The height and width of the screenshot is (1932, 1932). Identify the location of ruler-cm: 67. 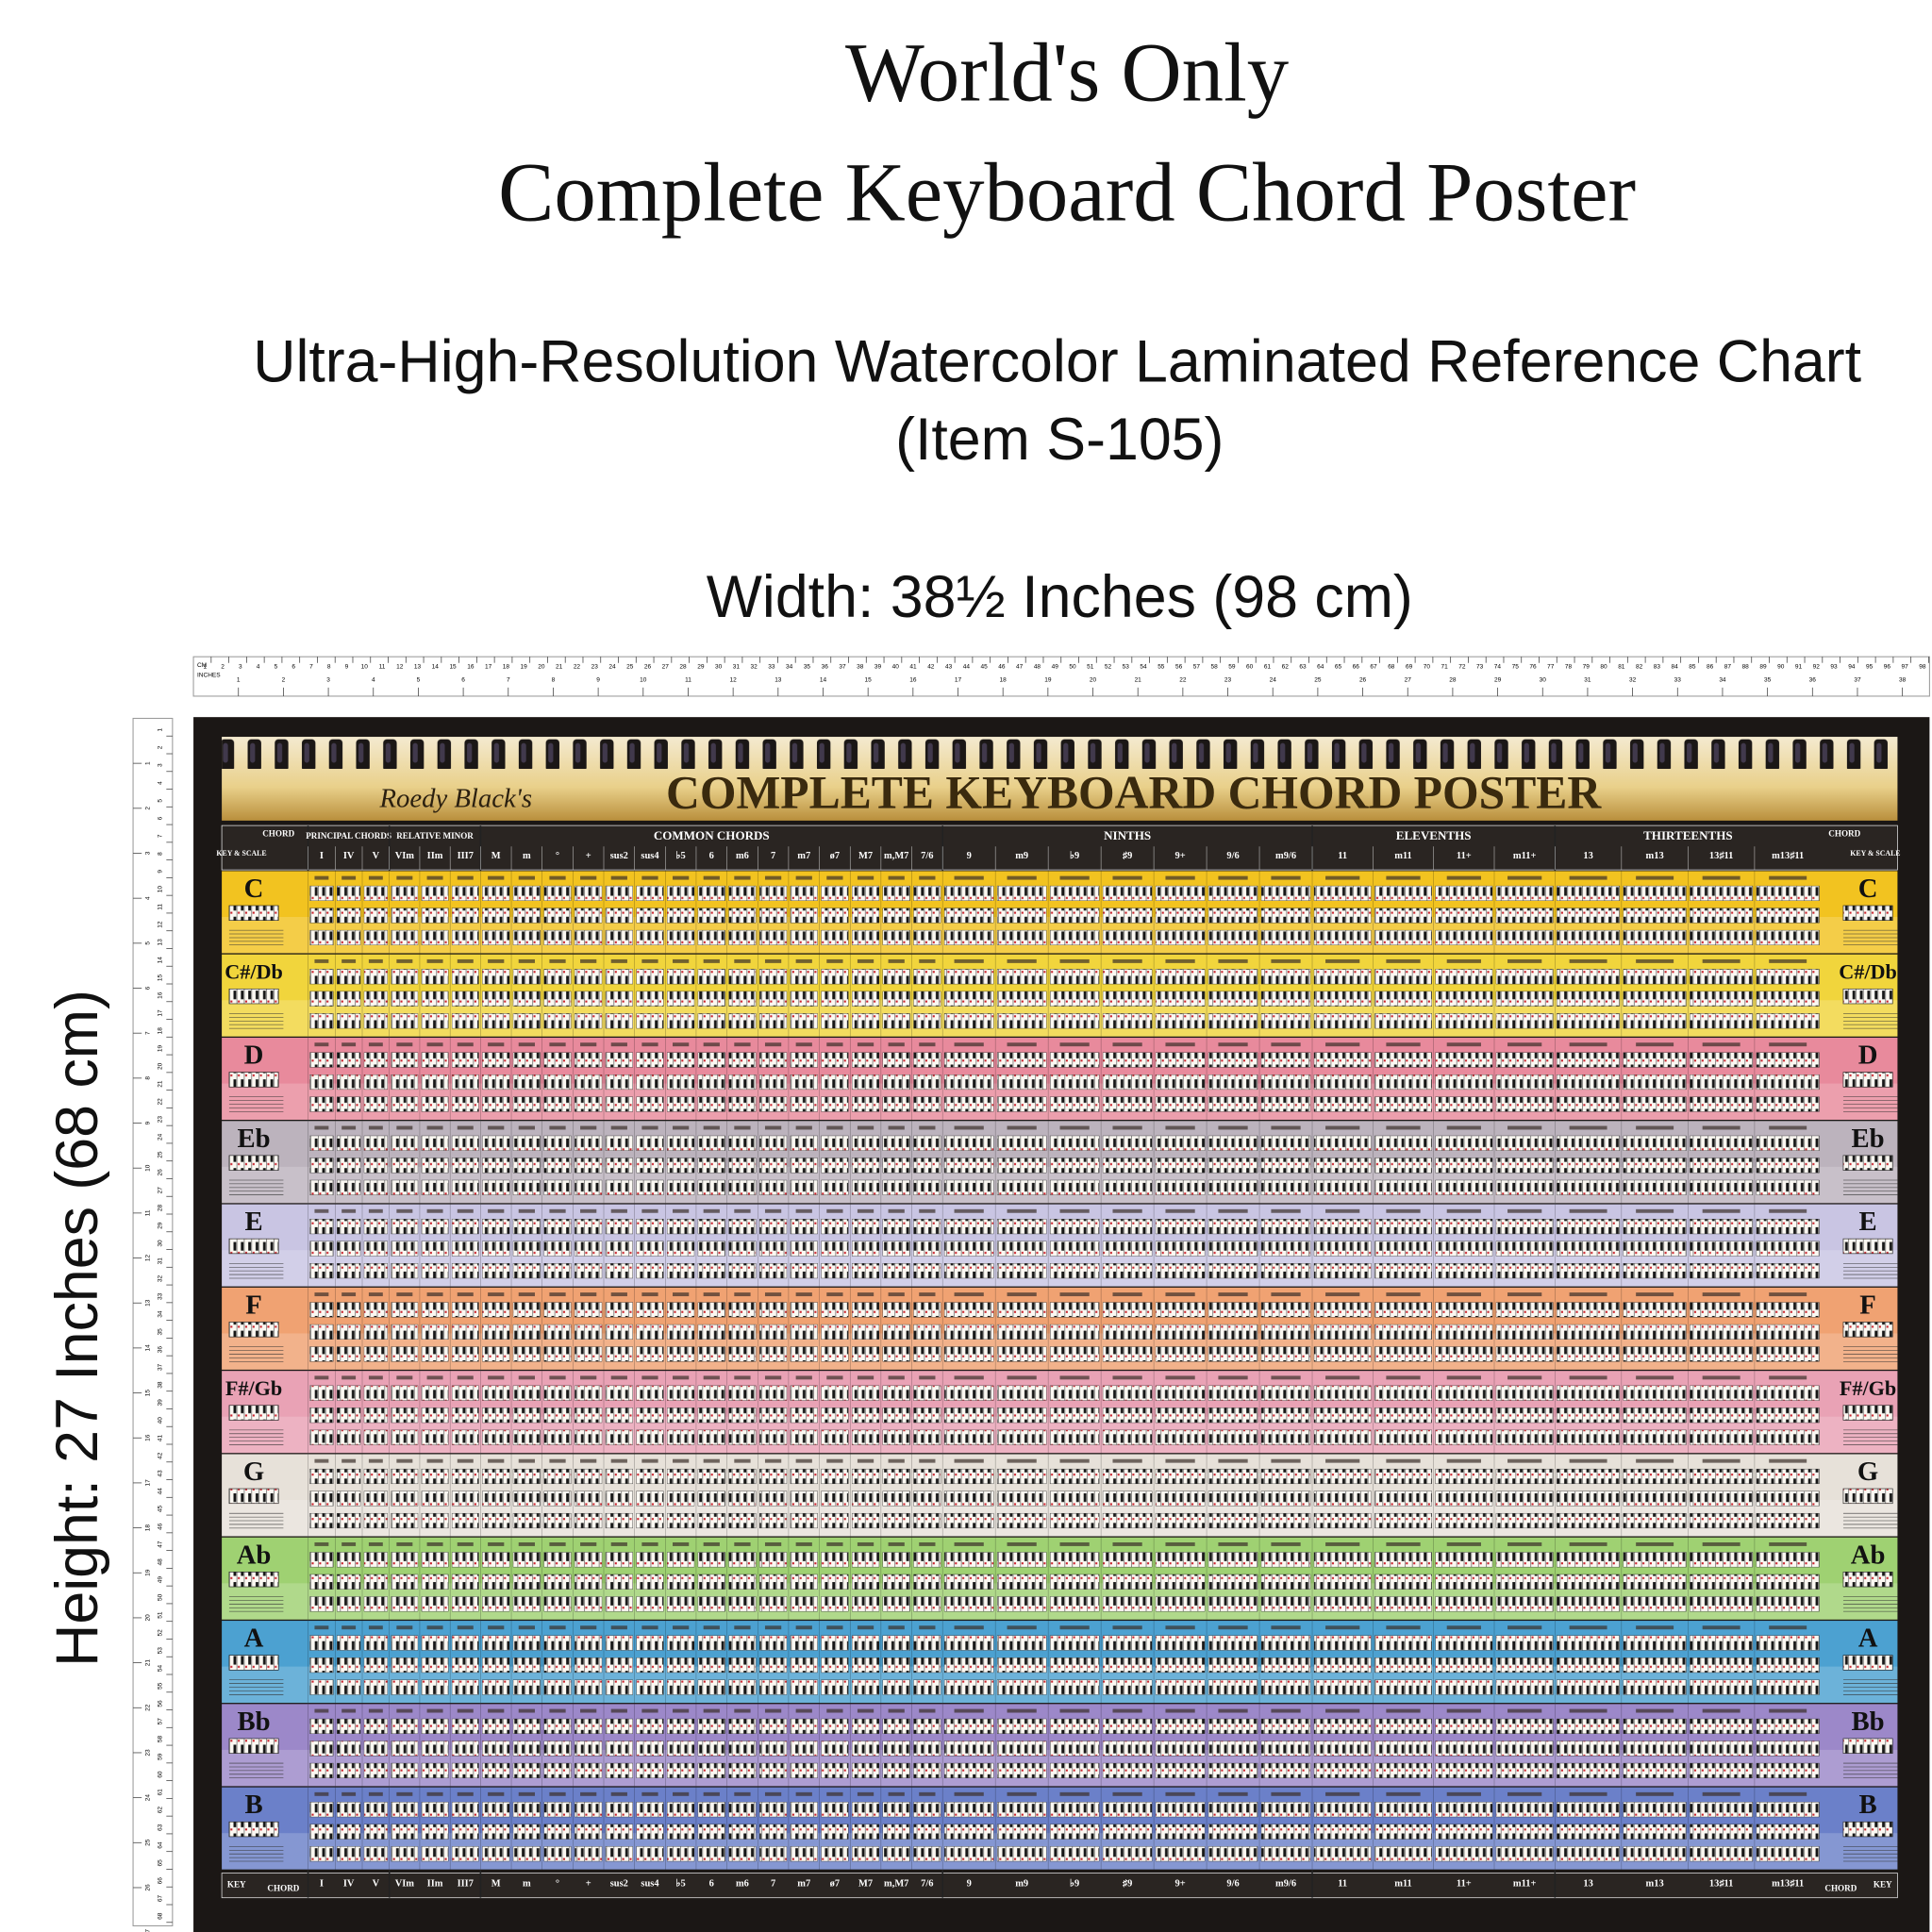
(1373, 666).